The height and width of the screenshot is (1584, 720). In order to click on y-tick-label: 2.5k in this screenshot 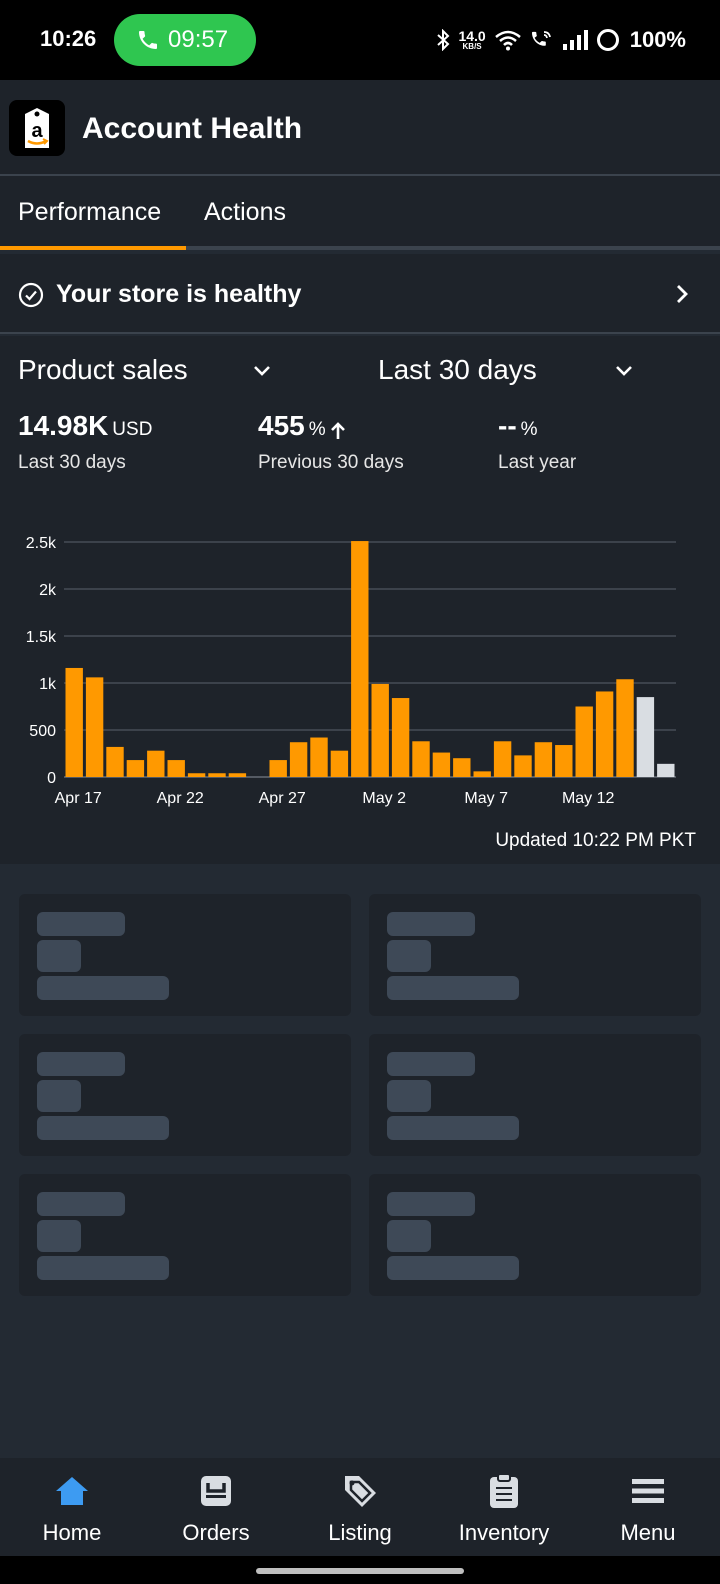, I will do `click(41, 543)`.